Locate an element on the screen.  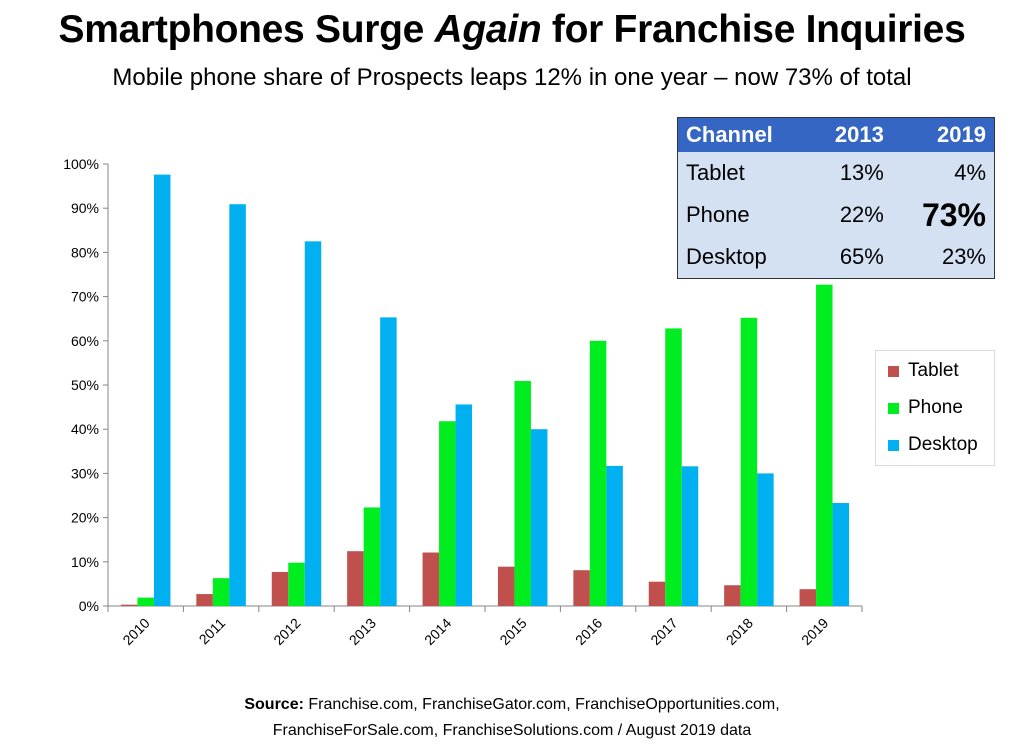
bar-phone-2018 is located at coordinates (749, 461).